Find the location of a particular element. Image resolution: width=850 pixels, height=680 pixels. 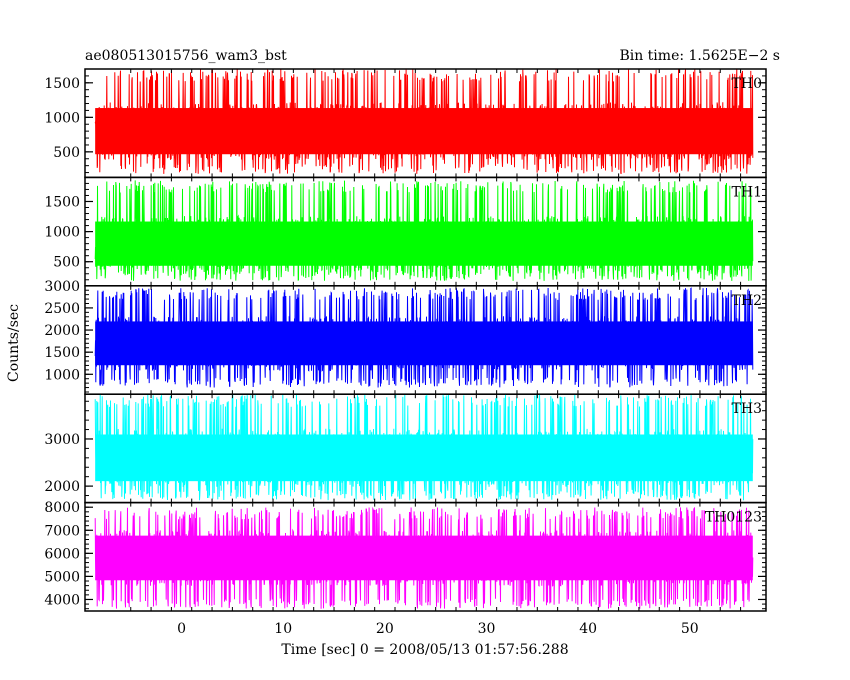

x-tick-label: 30 is located at coordinates (487, 629).